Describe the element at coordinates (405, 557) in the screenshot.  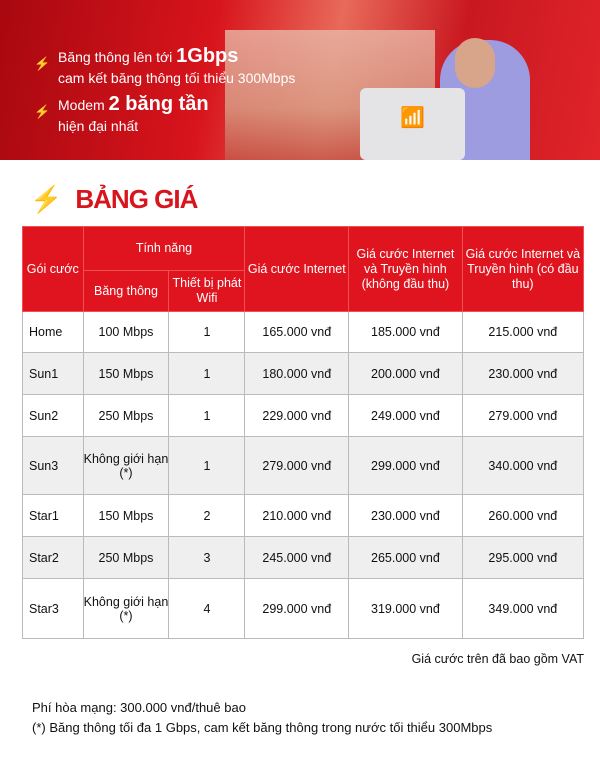
I see `table-cell: 265.000 vnđ` at that location.